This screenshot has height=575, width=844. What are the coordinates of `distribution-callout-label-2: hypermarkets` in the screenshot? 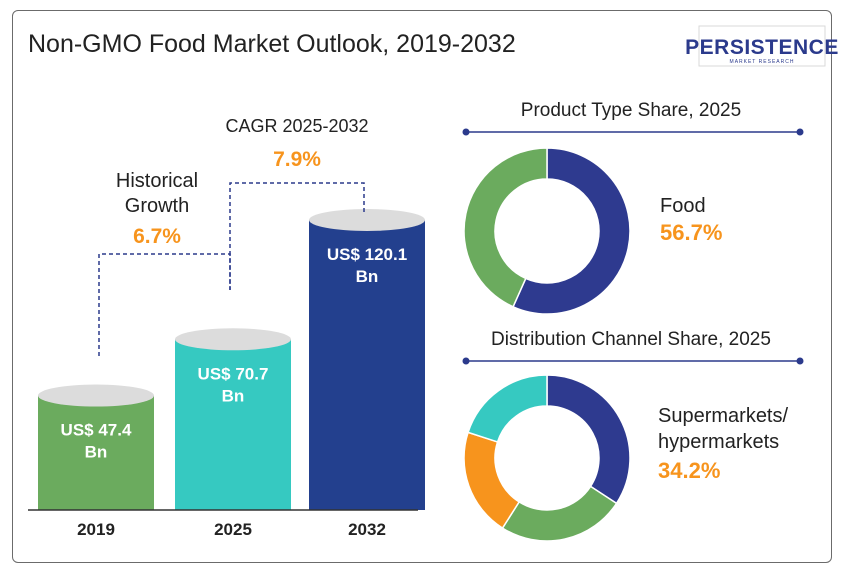 It's located at (718, 442).